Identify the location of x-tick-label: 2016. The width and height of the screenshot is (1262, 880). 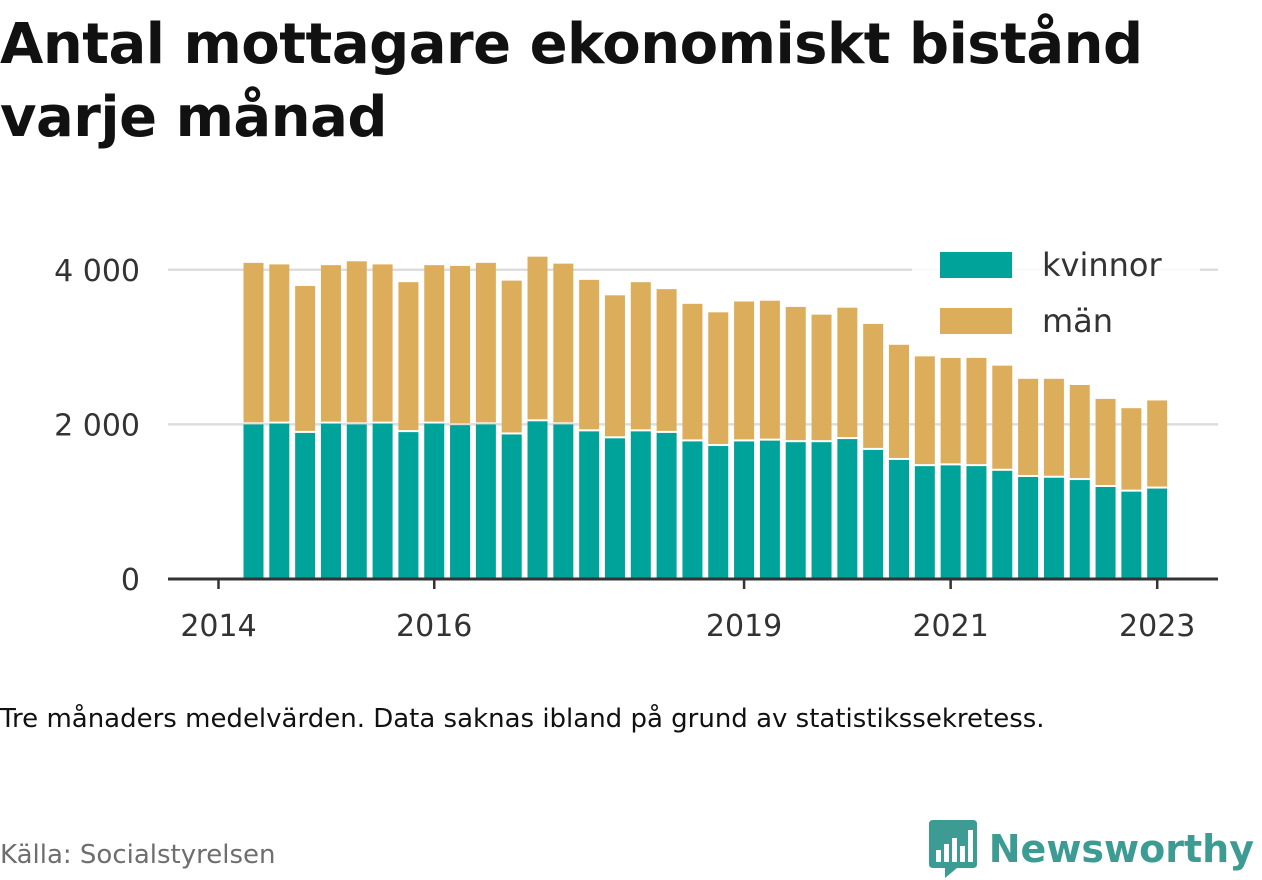
(434, 626).